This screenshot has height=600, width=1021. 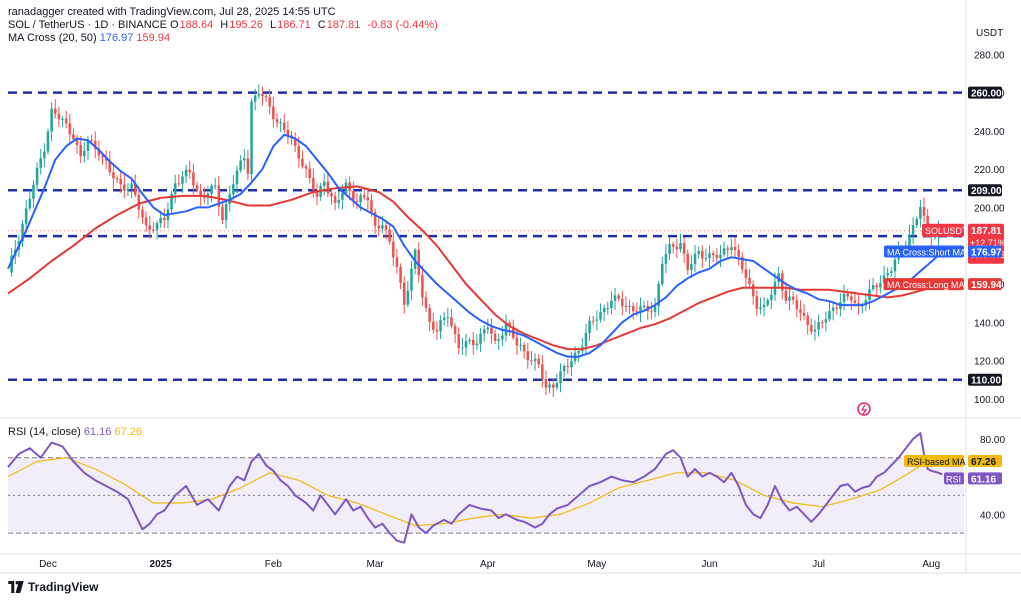 I want to click on symbol-title: SOL / TetherUS · 1D · BINANCE, so click(x=87, y=25).